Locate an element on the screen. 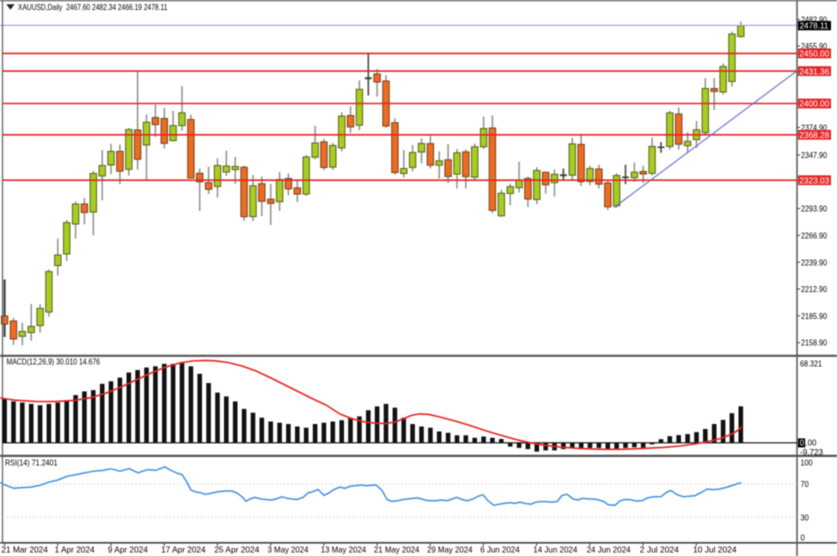  svg-text: 6 Jun 2024 is located at coordinates (500, 550).